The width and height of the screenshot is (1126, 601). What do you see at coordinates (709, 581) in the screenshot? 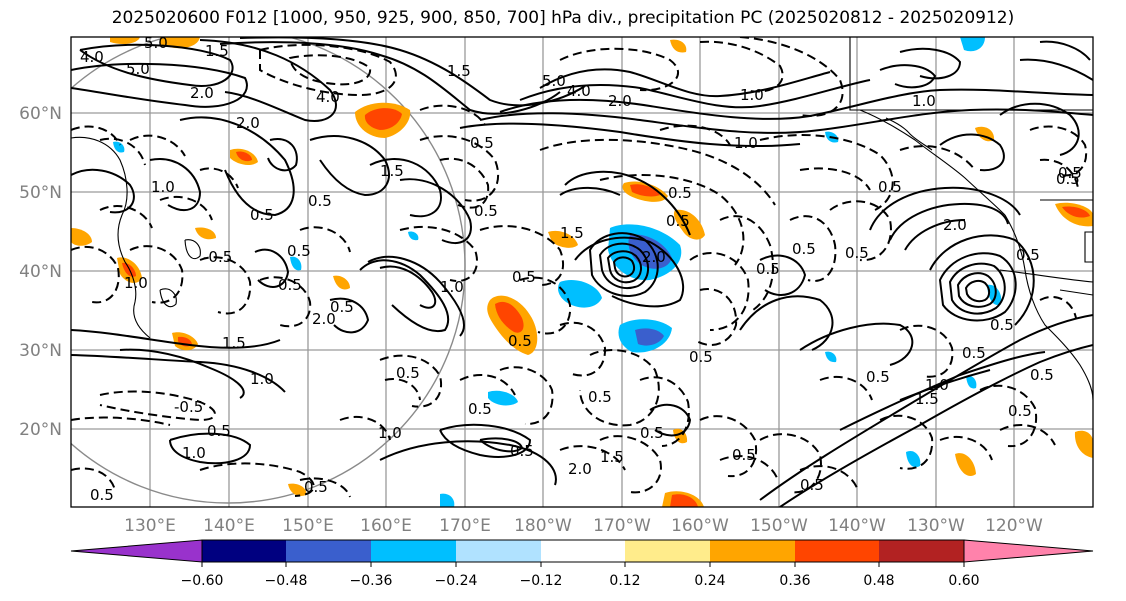
I see `colorbar-tick-label: 0.24` at bounding box center [709, 581].